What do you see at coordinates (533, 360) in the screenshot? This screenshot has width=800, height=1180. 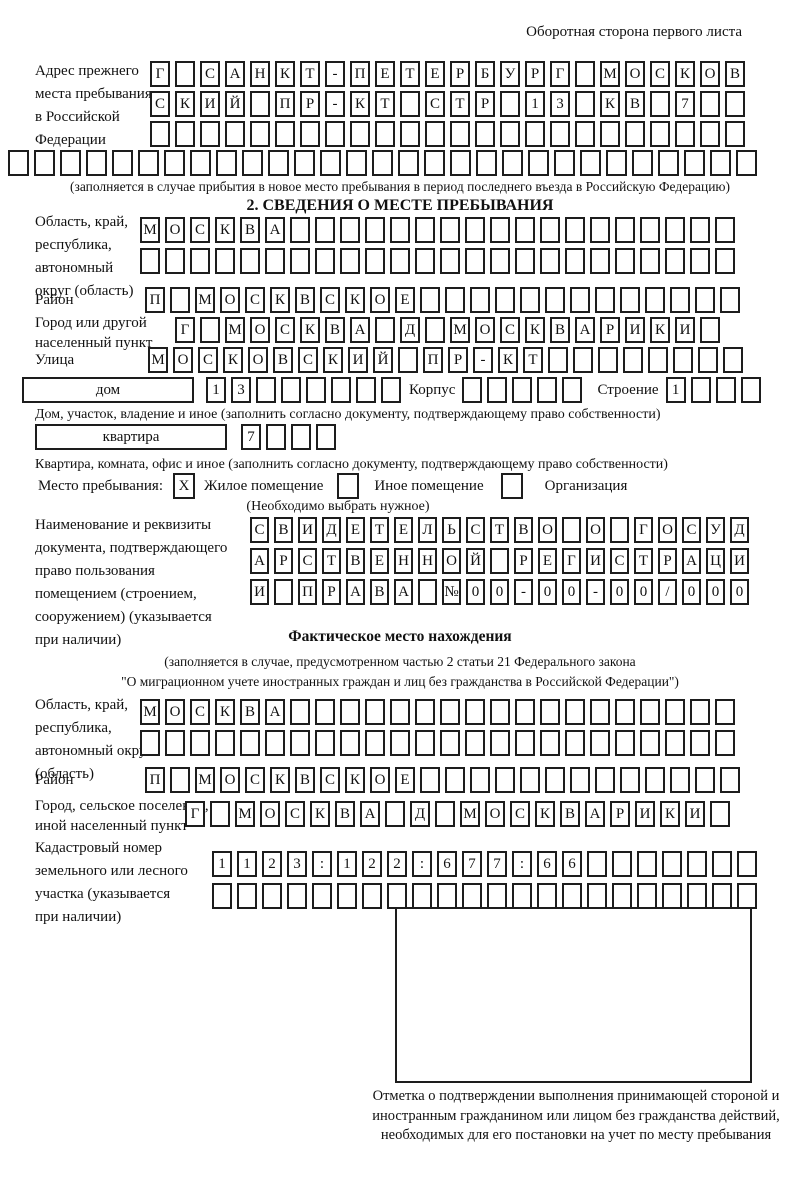 I see `char-box: Т` at bounding box center [533, 360].